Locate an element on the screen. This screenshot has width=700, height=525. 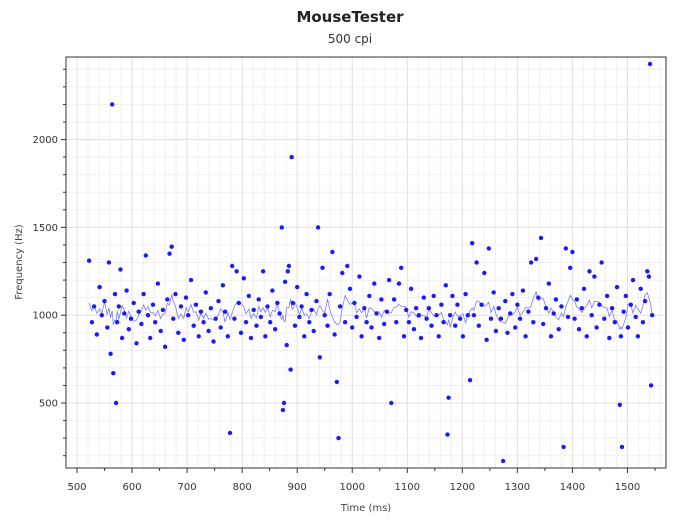
x-tick-label: 1400 is located at coordinates (572, 487).